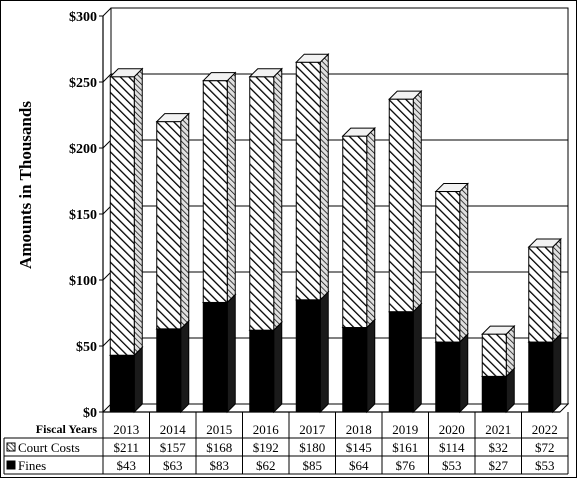  I want to click on y-tick-label: $150, so click(83, 215).